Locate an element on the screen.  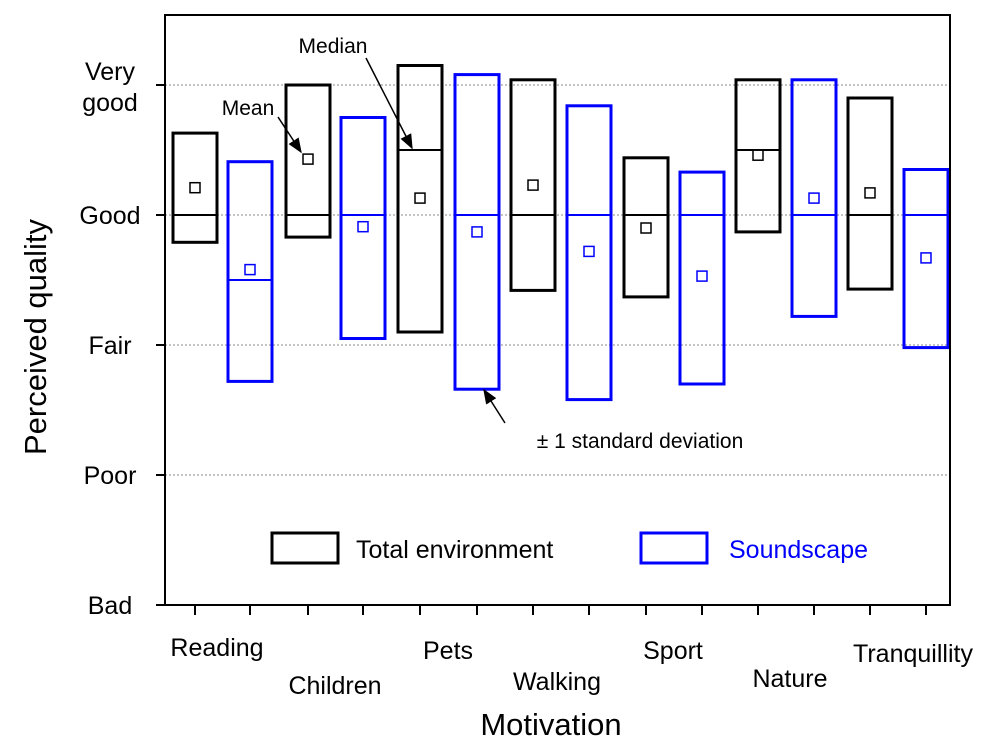
x-category-label: Walking is located at coordinates (557, 682).